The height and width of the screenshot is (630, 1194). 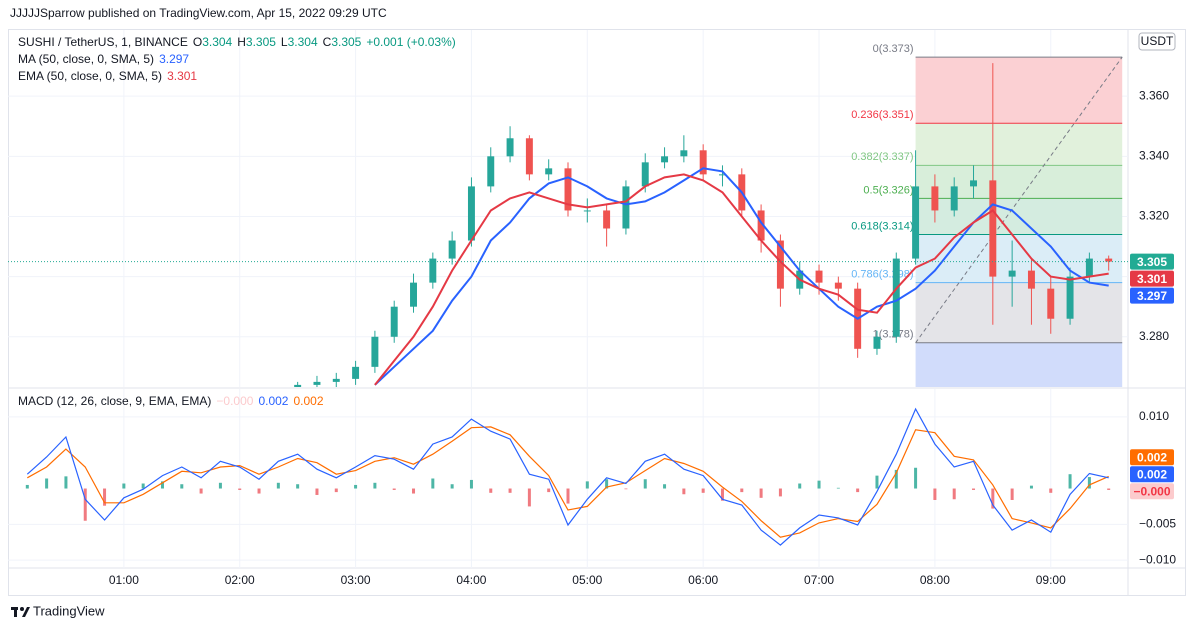 I want to click on price-tag-label: 3.305, so click(x=1152, y=262).